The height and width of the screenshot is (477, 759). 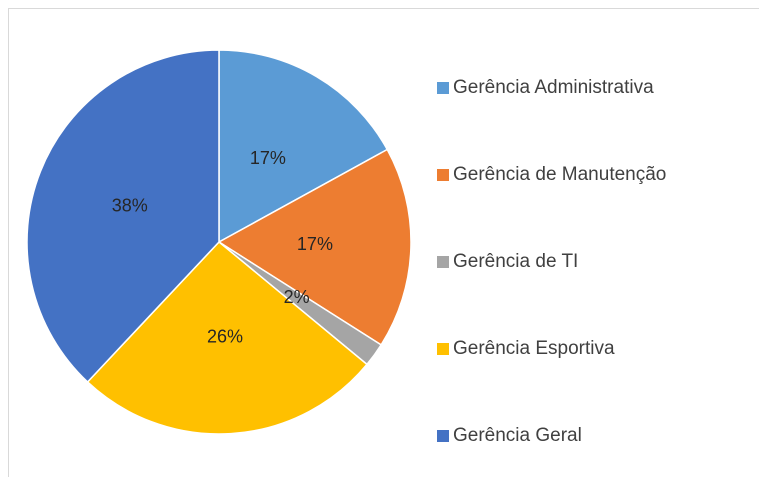 What do you see at coordinates (515, 261) in the screenshot?
I see `legend-label: Gerência de TI` at bounding box center [515, 261].